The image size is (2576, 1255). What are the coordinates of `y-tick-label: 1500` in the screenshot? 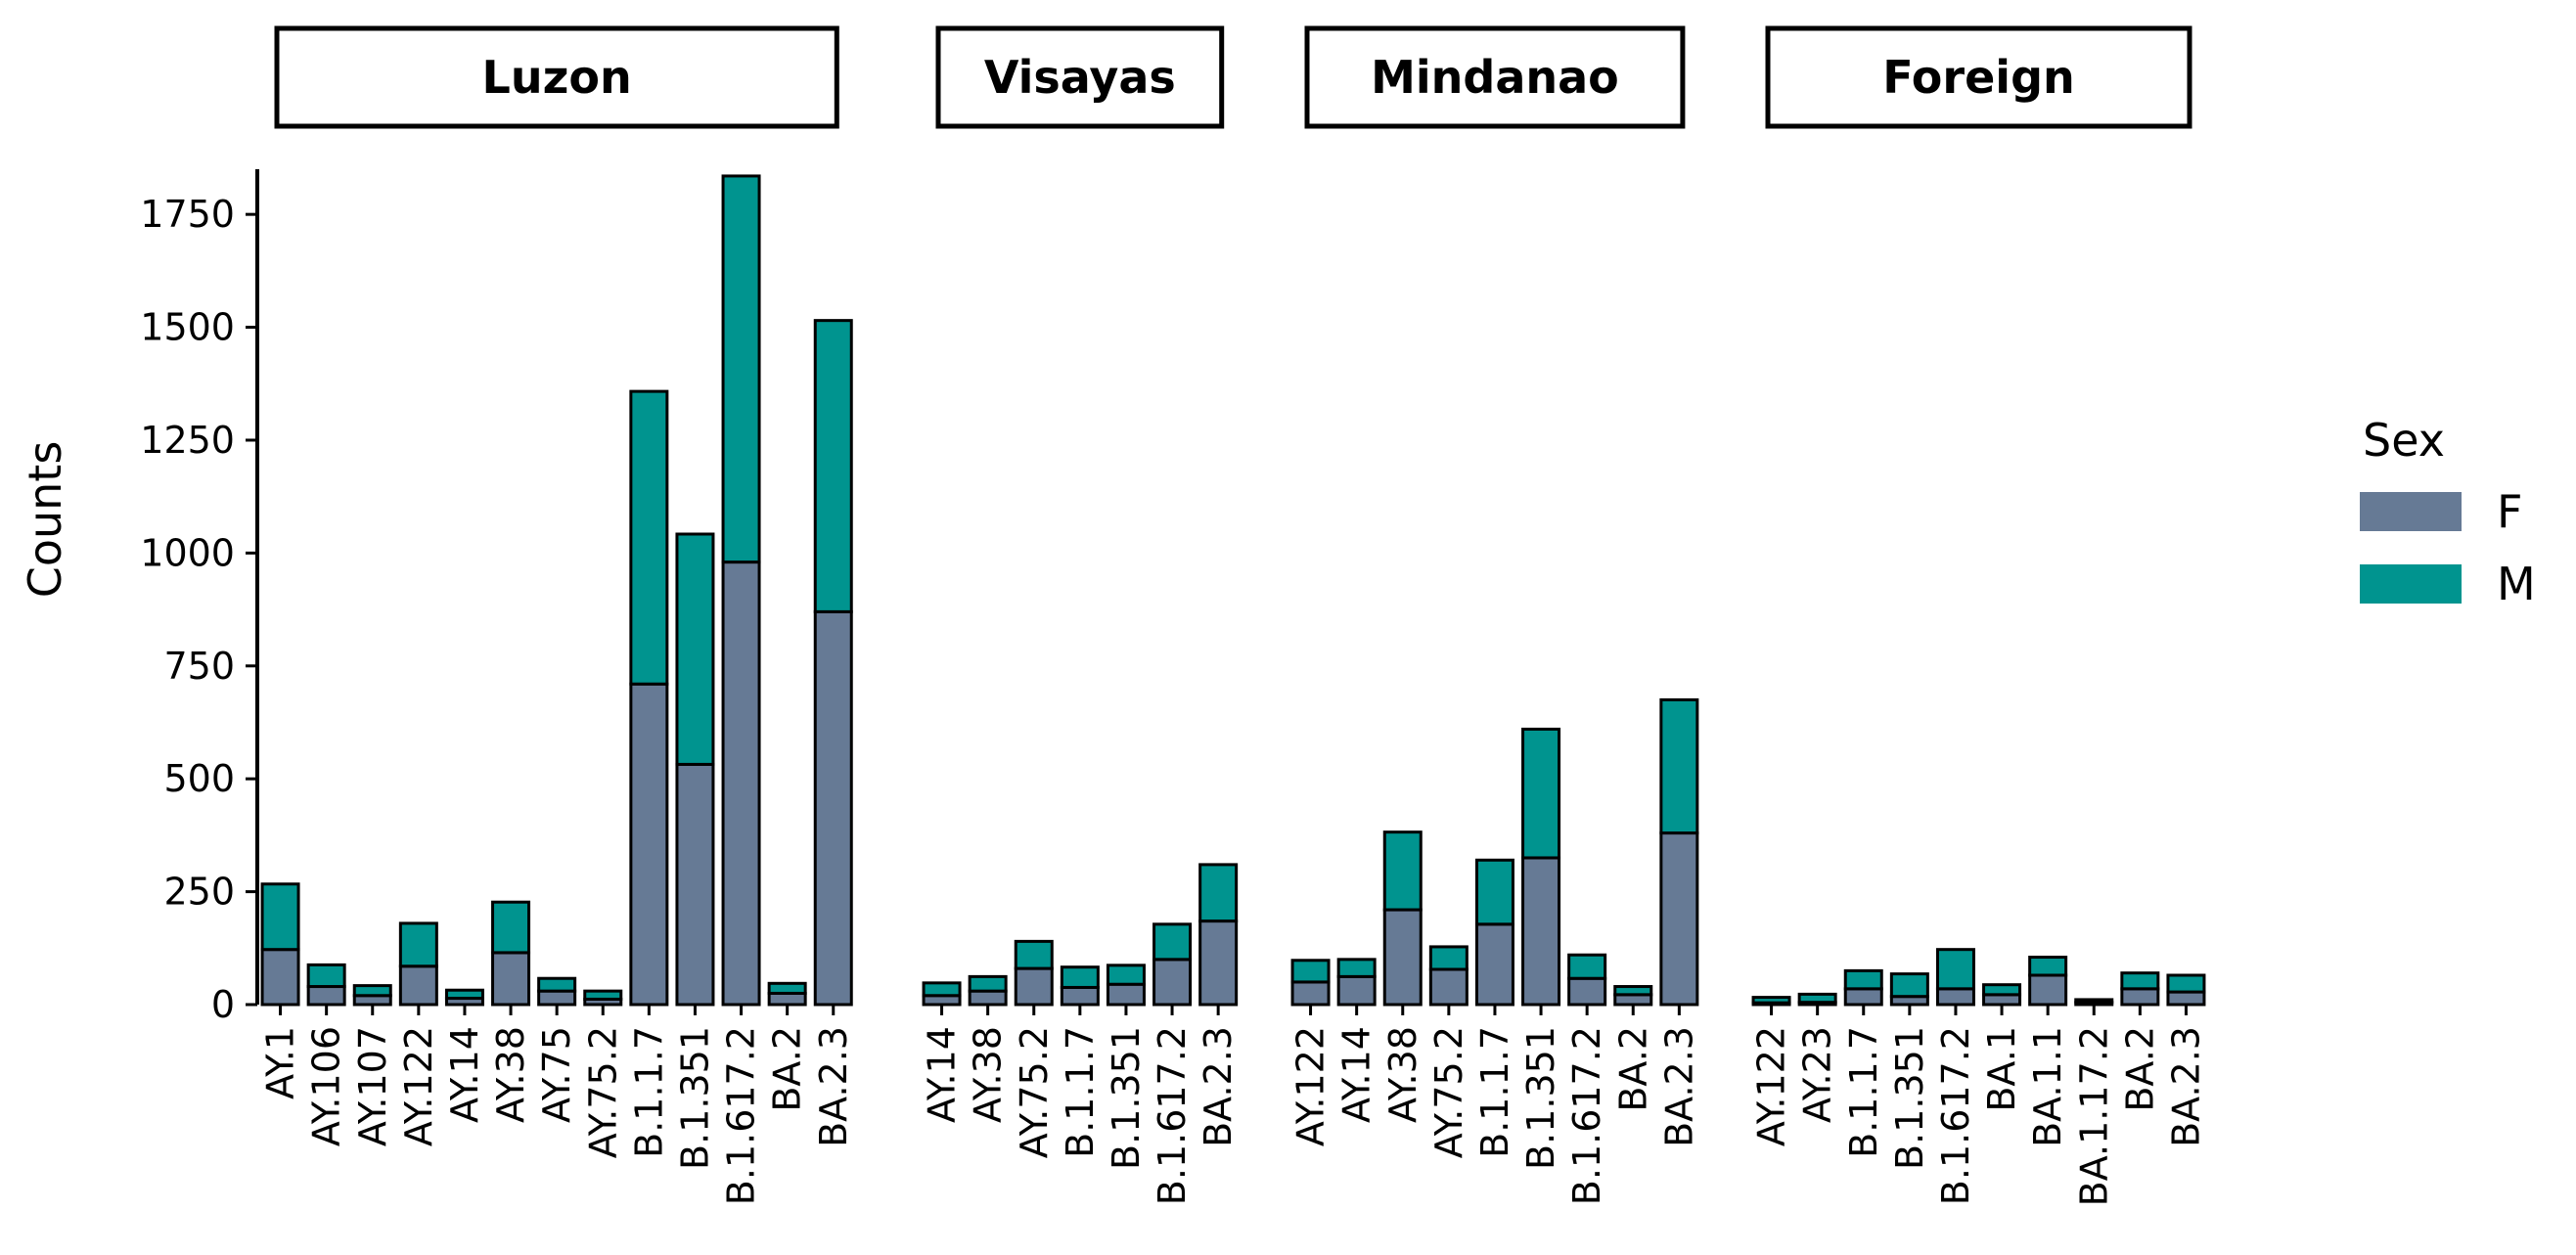 It's located at (187, 327).